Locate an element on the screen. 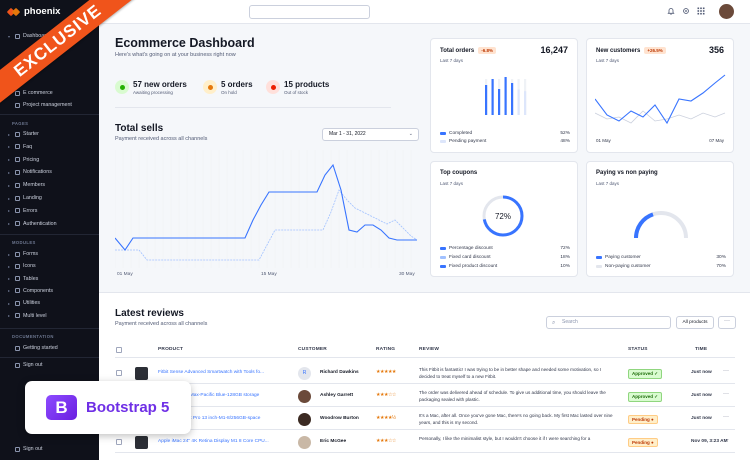  sidebar-item: ▸ Starter is located at coordinates (23, 134).